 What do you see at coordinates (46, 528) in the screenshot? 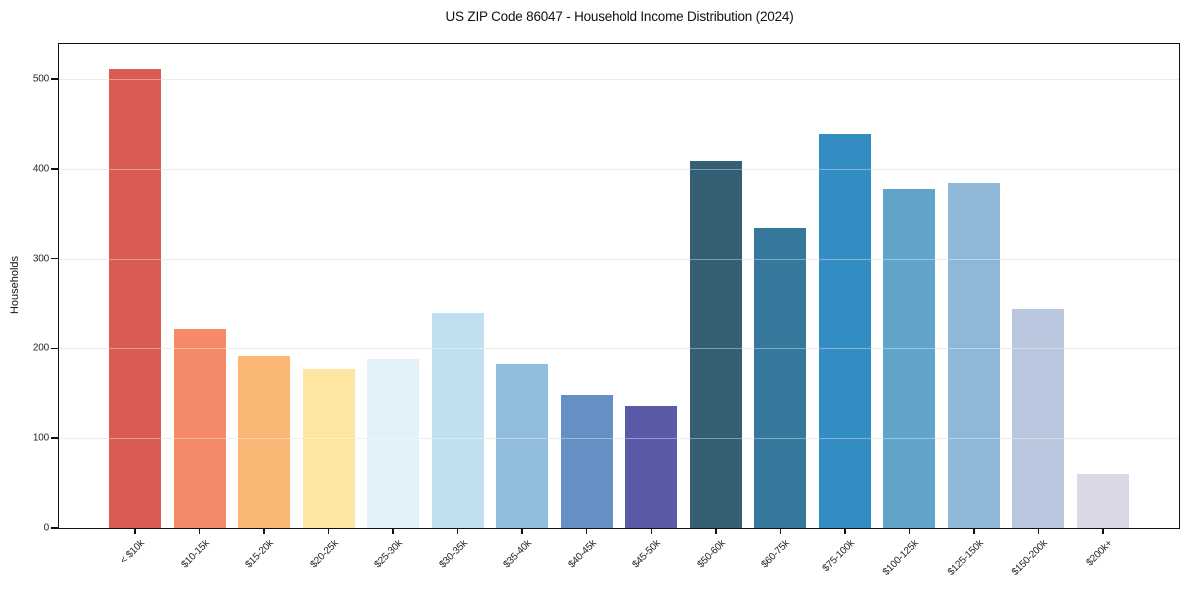
I see `y-tick-label: 0` at bounding box center [46, 528].